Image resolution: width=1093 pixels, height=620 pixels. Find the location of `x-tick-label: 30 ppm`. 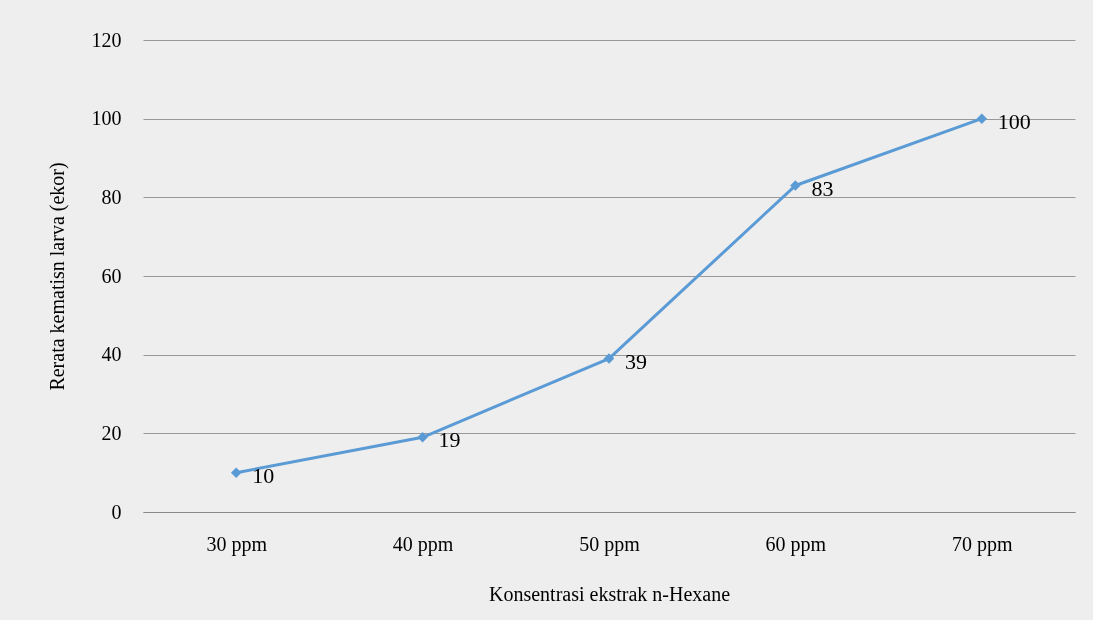

x-tick-label: 30 ppm is located at coordinates (237, 544).